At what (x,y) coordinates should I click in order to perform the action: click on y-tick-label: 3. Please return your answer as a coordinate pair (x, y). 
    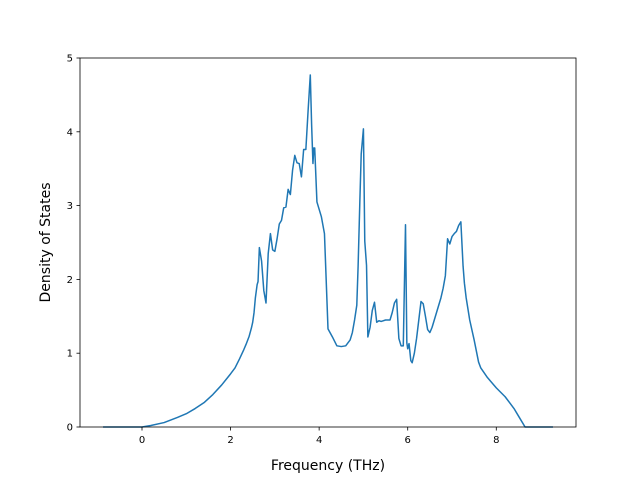
    Looking at the image, I should click on (70, 206).